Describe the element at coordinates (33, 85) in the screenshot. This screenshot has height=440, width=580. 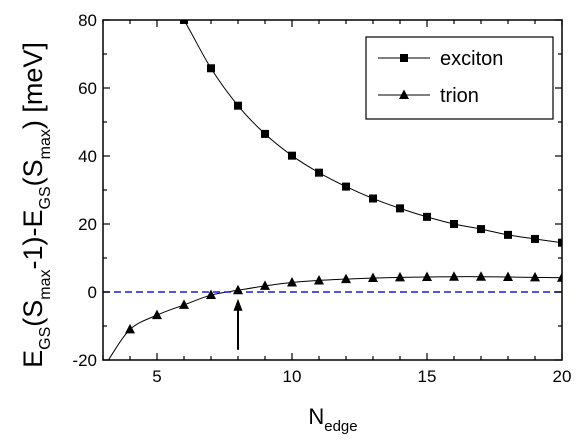
I see `y-axis-title-text: ) [meV]` at that location.